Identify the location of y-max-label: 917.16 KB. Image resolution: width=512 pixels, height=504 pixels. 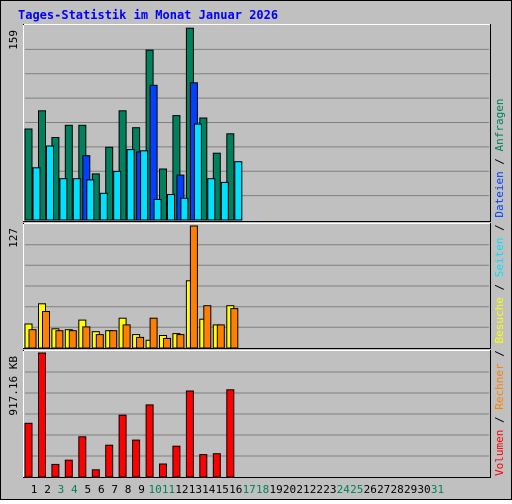
(13, 386).